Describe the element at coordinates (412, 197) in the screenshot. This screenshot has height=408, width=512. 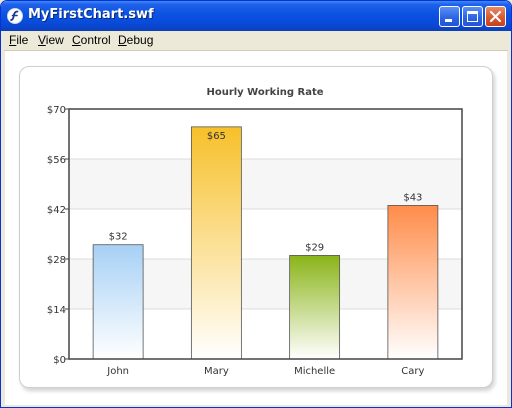
I see `value-label: $43` at that location.